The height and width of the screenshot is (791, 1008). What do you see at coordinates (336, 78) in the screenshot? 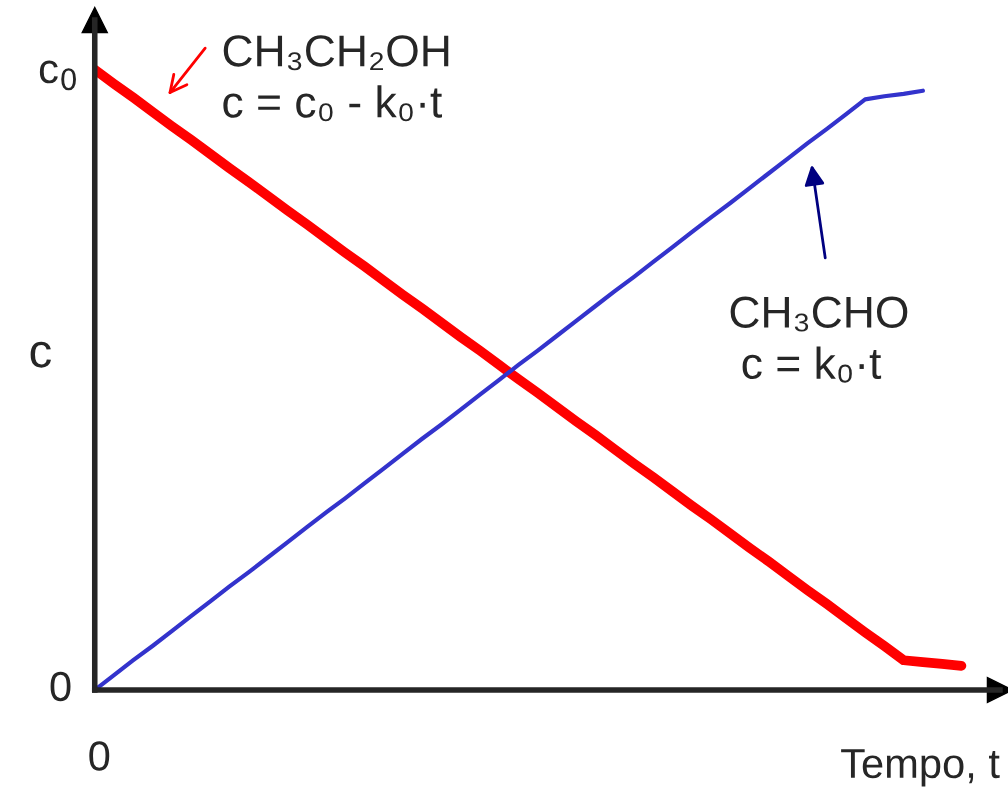
I see `annotation: CH₃CH₂OH c = c₀ - k₀·t` at bounding box center [336, 78].